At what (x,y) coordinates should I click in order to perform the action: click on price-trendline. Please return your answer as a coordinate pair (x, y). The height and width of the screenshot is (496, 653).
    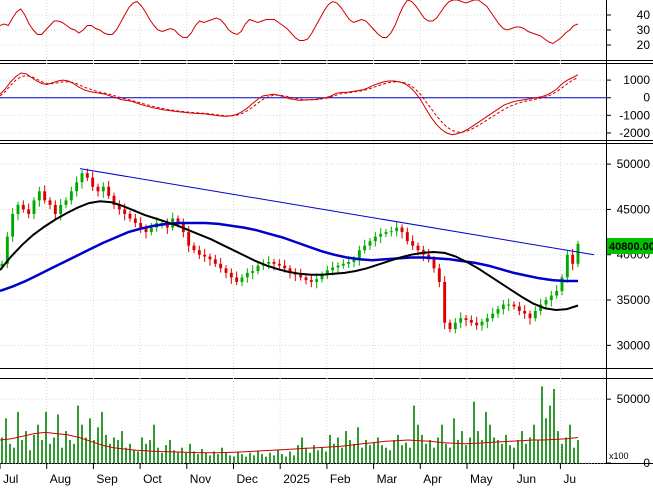
    Looking at the image, I should click on (337, 212).